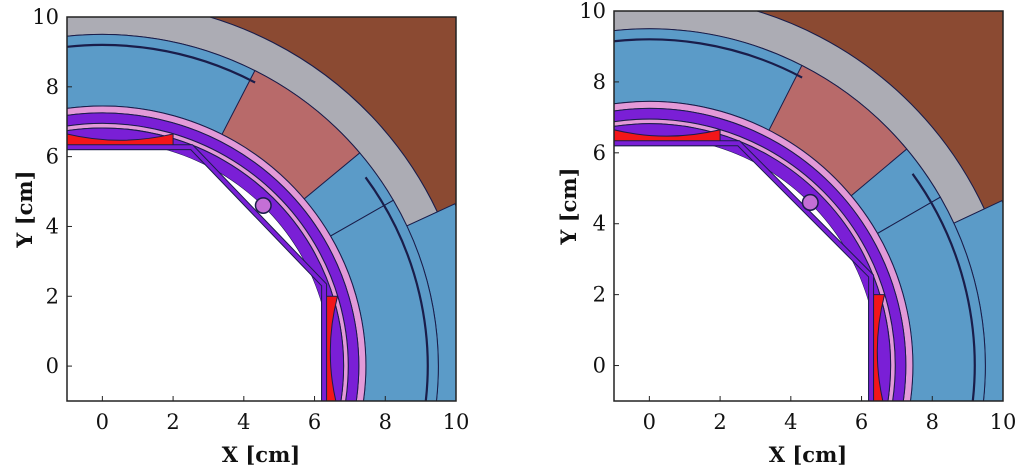 Image resolution: width=1018 pixels, height=469 pixels. What do you see at coordinates (790, 422) in the screenshot?
I see `x-tick-label-right-2: 4` at bounding box center [790, 422].